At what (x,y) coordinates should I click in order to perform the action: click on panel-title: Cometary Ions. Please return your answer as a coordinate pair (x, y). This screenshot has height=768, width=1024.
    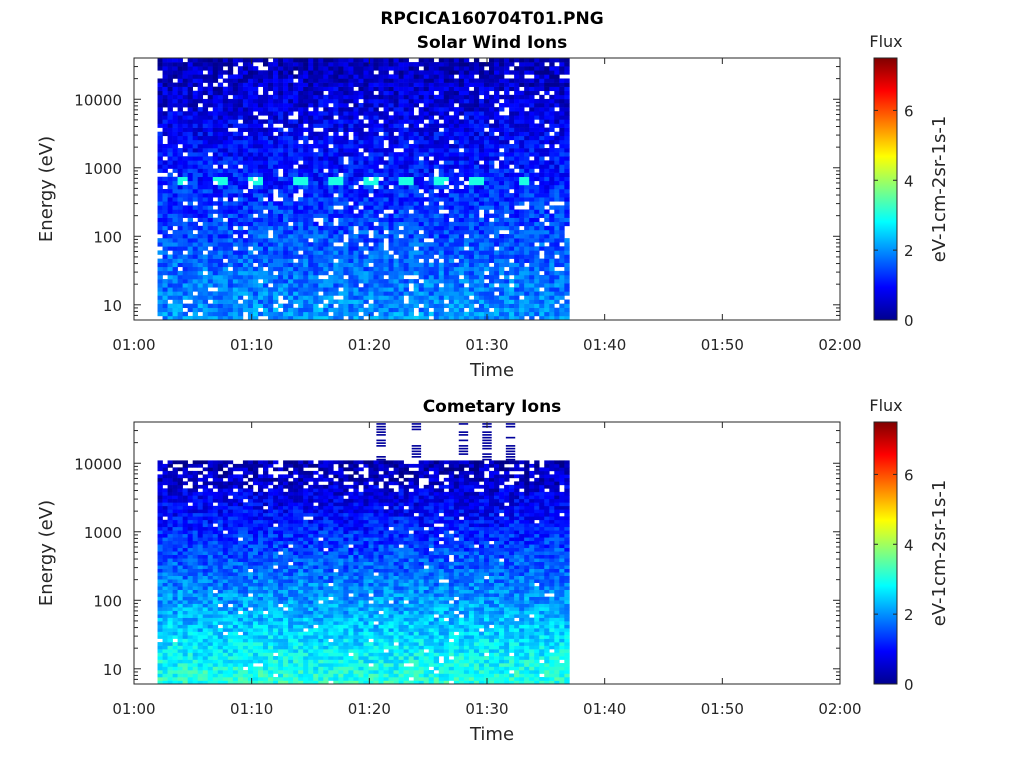
    Looking at the image, I should click on (492, 407).